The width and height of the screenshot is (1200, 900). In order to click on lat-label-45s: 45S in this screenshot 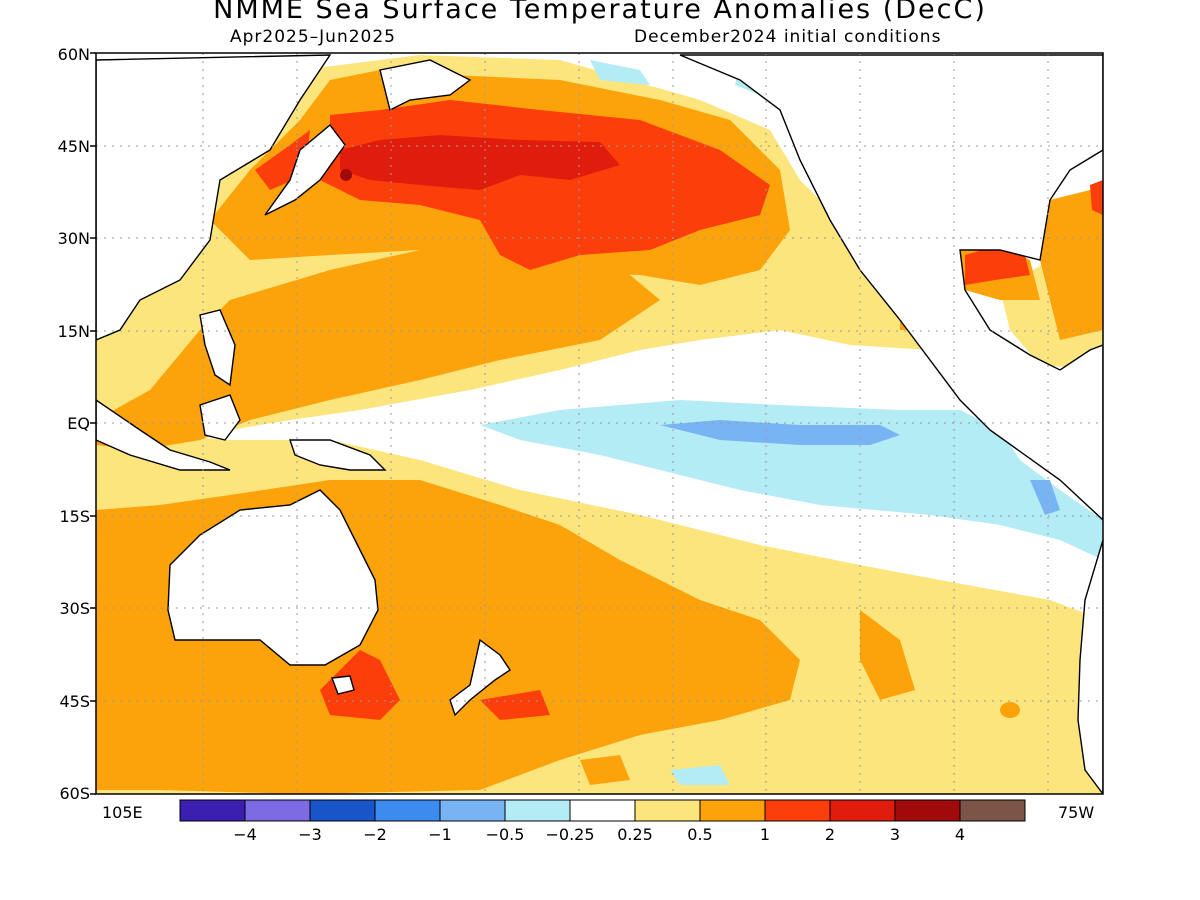, I will do `click(74, 701)`.